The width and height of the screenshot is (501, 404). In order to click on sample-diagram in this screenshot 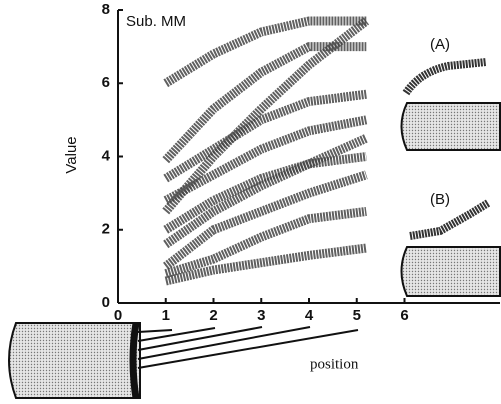, I will do `click(183, 360)`.